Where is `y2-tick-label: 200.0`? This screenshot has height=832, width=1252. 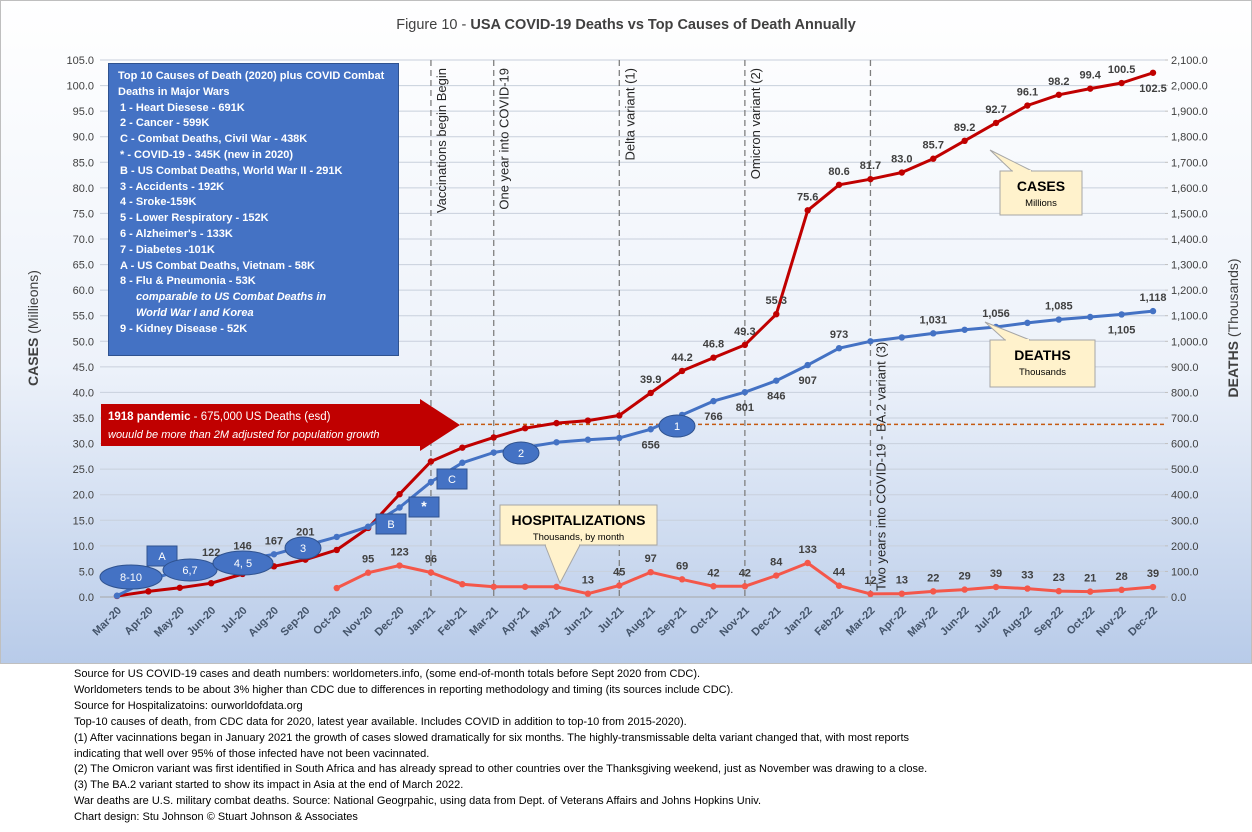 y2-tick-label: 200.0 is located at coordinates (1185, 547).